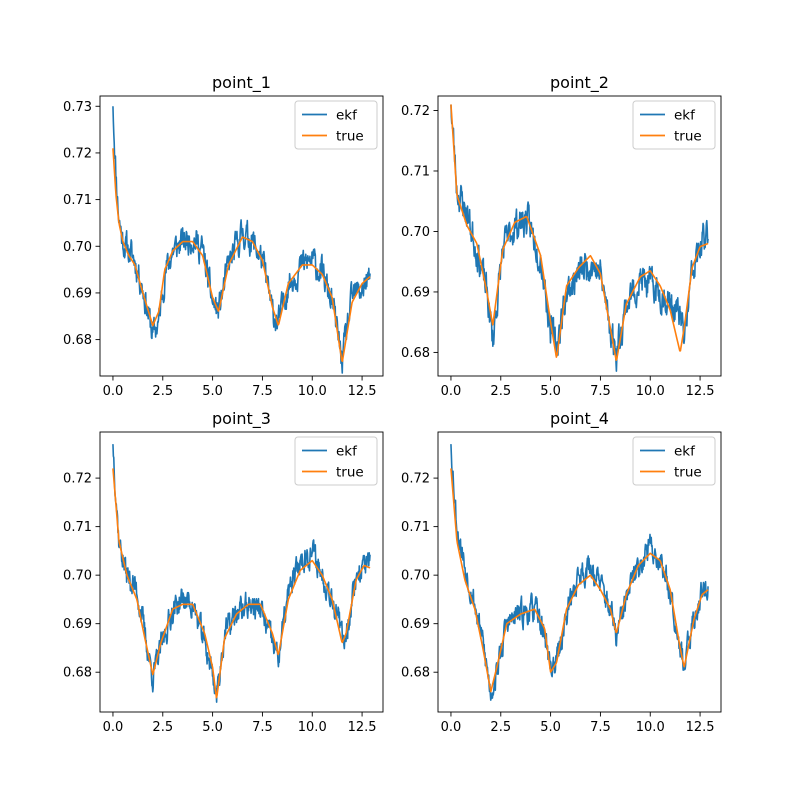 The width and height of the screenshot is (800, 800). I want to click on chart-title: point_2, so click(579, 83).